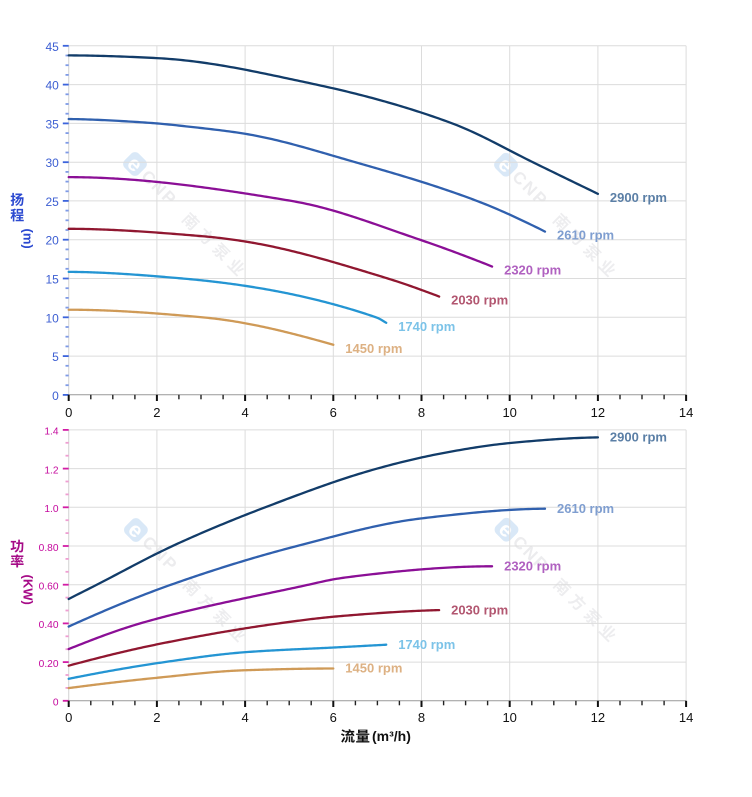 This screenshot has width=752, height=797. Describe the element at coordinates (55, 357) in the screenshot. I see `svg-text: 5` at that location.